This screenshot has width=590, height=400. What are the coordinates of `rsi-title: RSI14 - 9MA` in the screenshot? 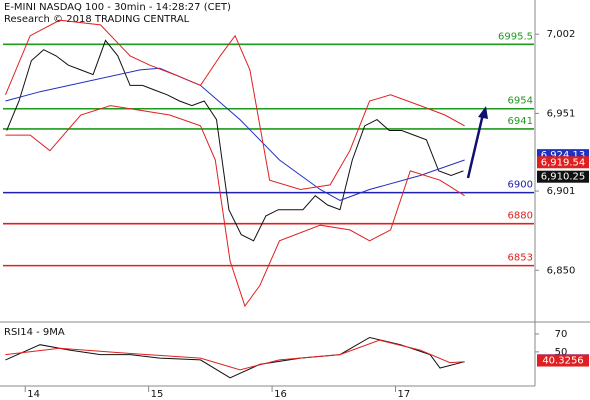 It's located at (34, 332).